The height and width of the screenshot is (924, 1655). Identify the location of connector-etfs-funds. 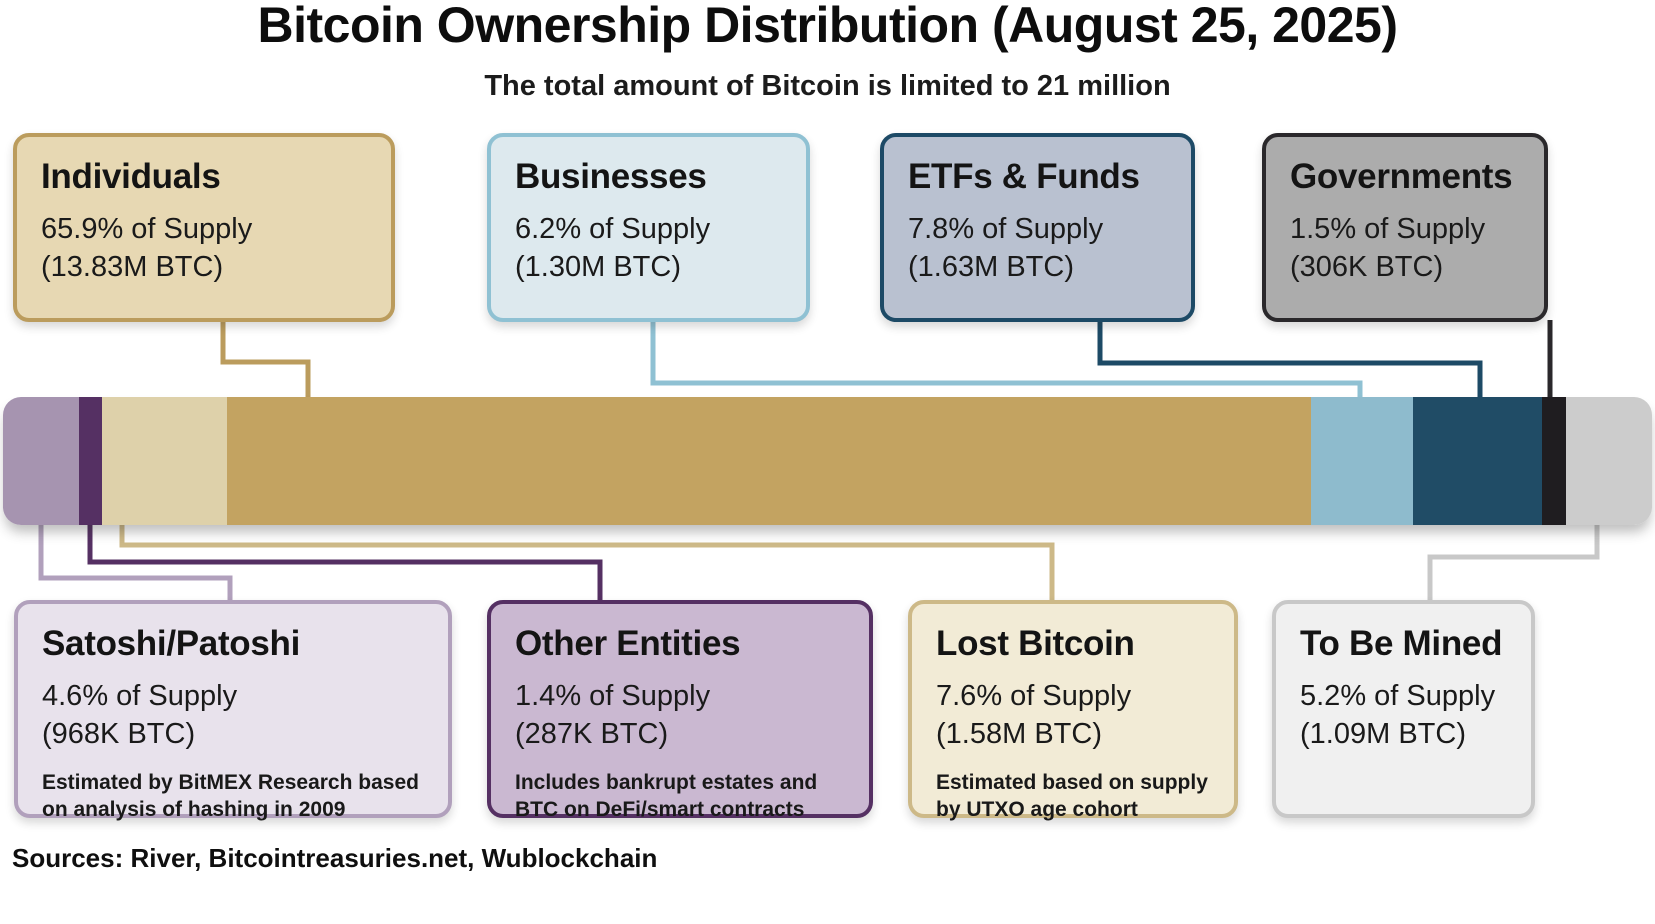
(1290, 360).